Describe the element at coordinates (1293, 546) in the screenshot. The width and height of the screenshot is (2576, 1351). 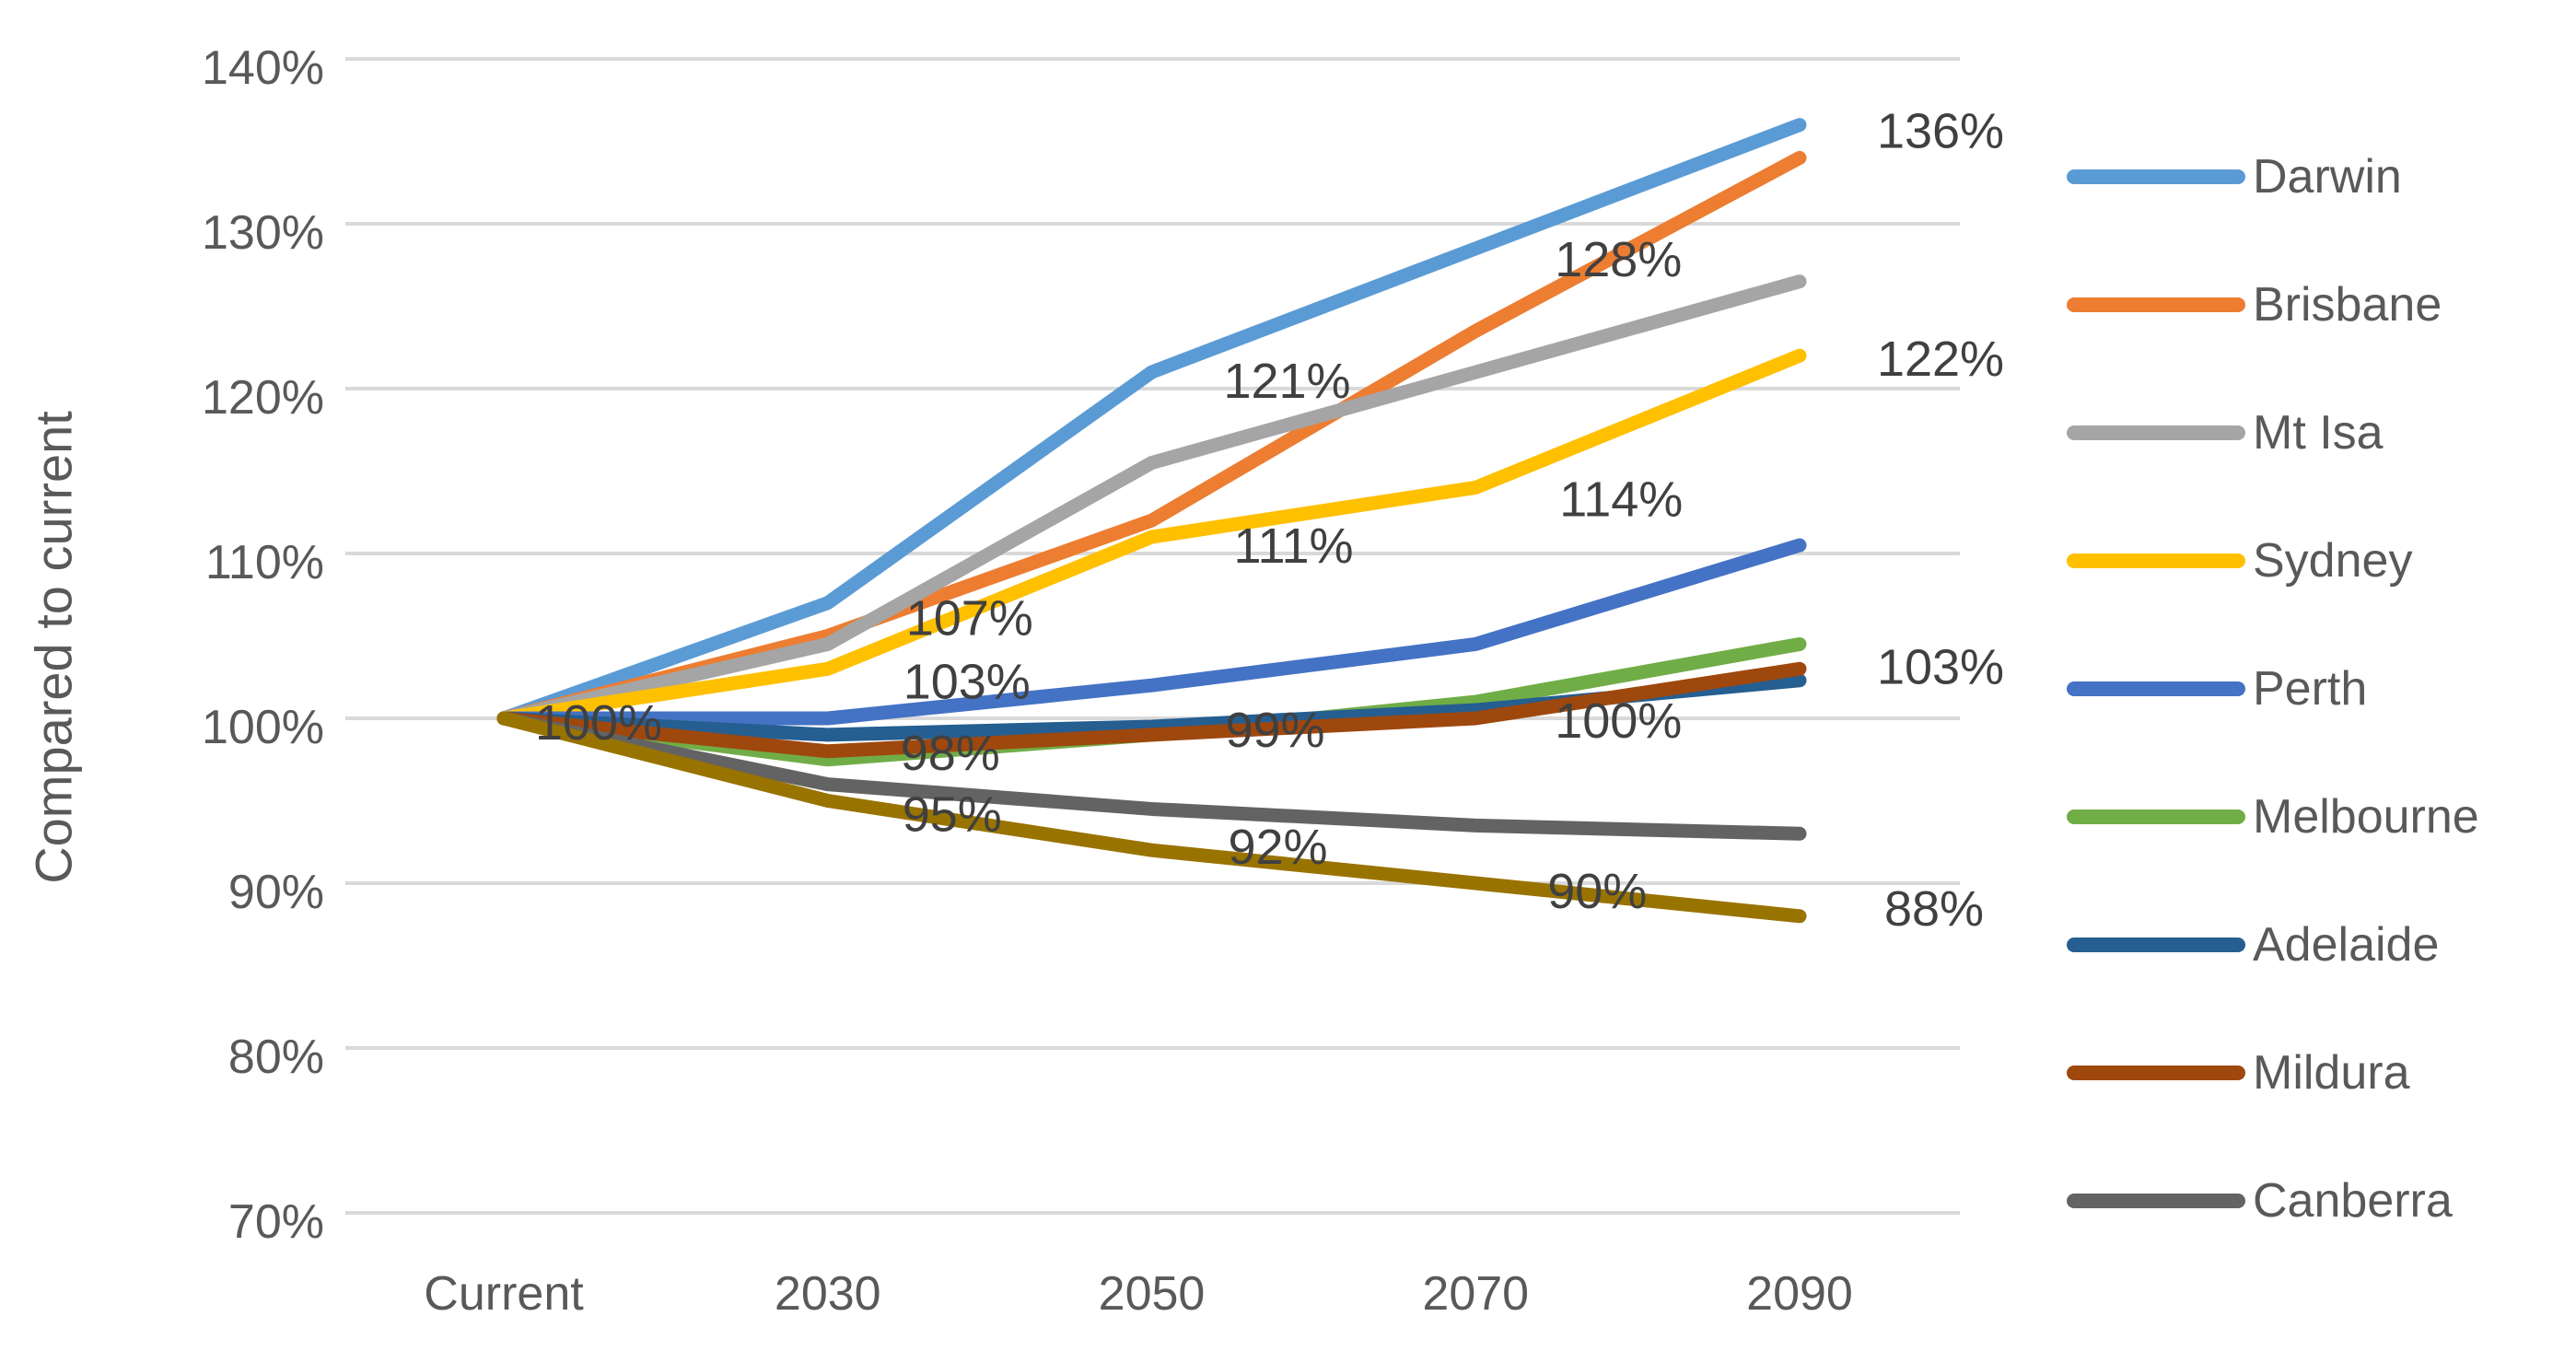
I see `data-label-sydney-2050: 111%` at that location.